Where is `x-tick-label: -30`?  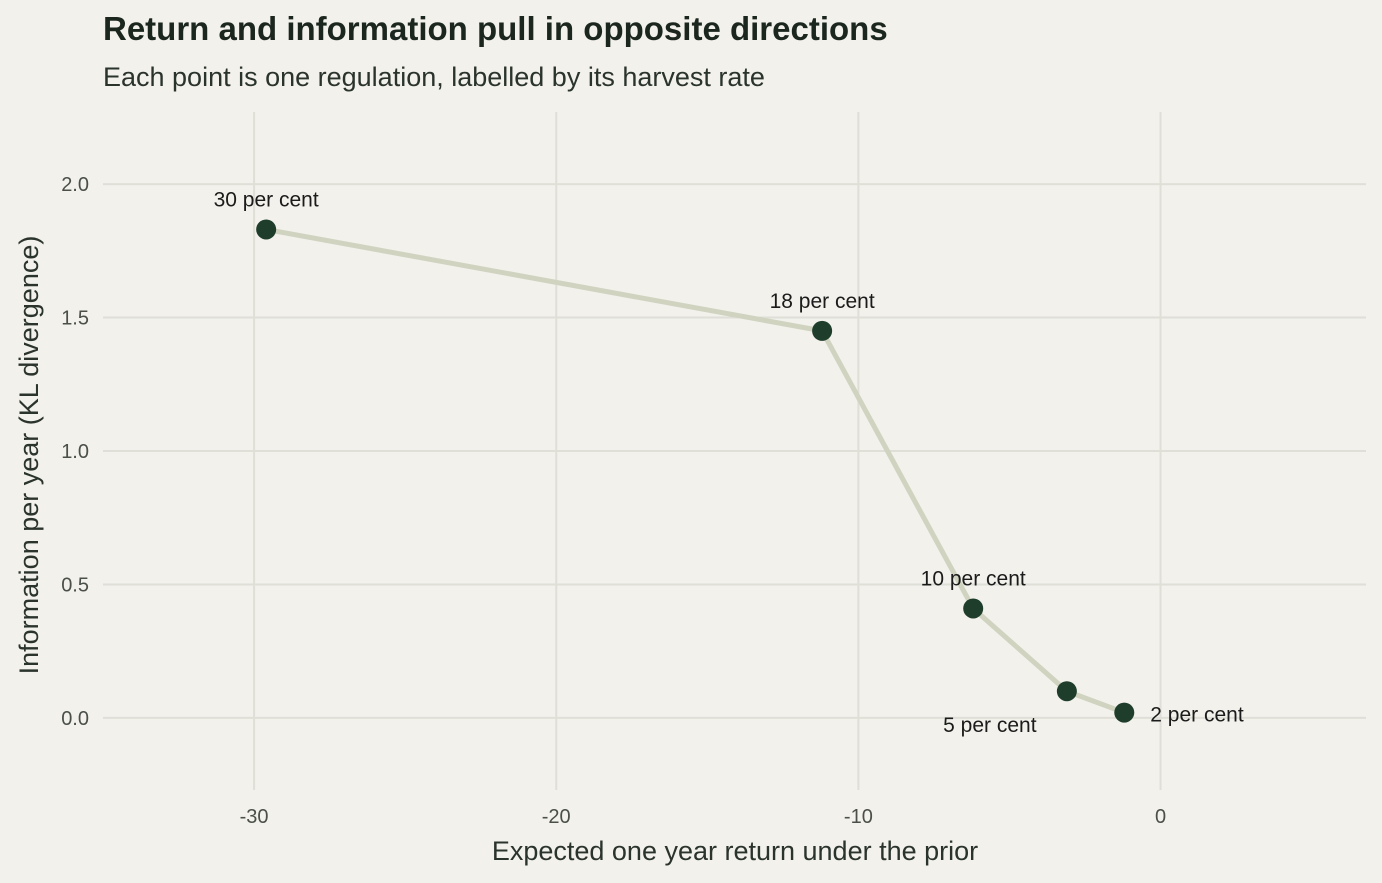
x-tick-label: -30 is located at coordinates (254, 817).